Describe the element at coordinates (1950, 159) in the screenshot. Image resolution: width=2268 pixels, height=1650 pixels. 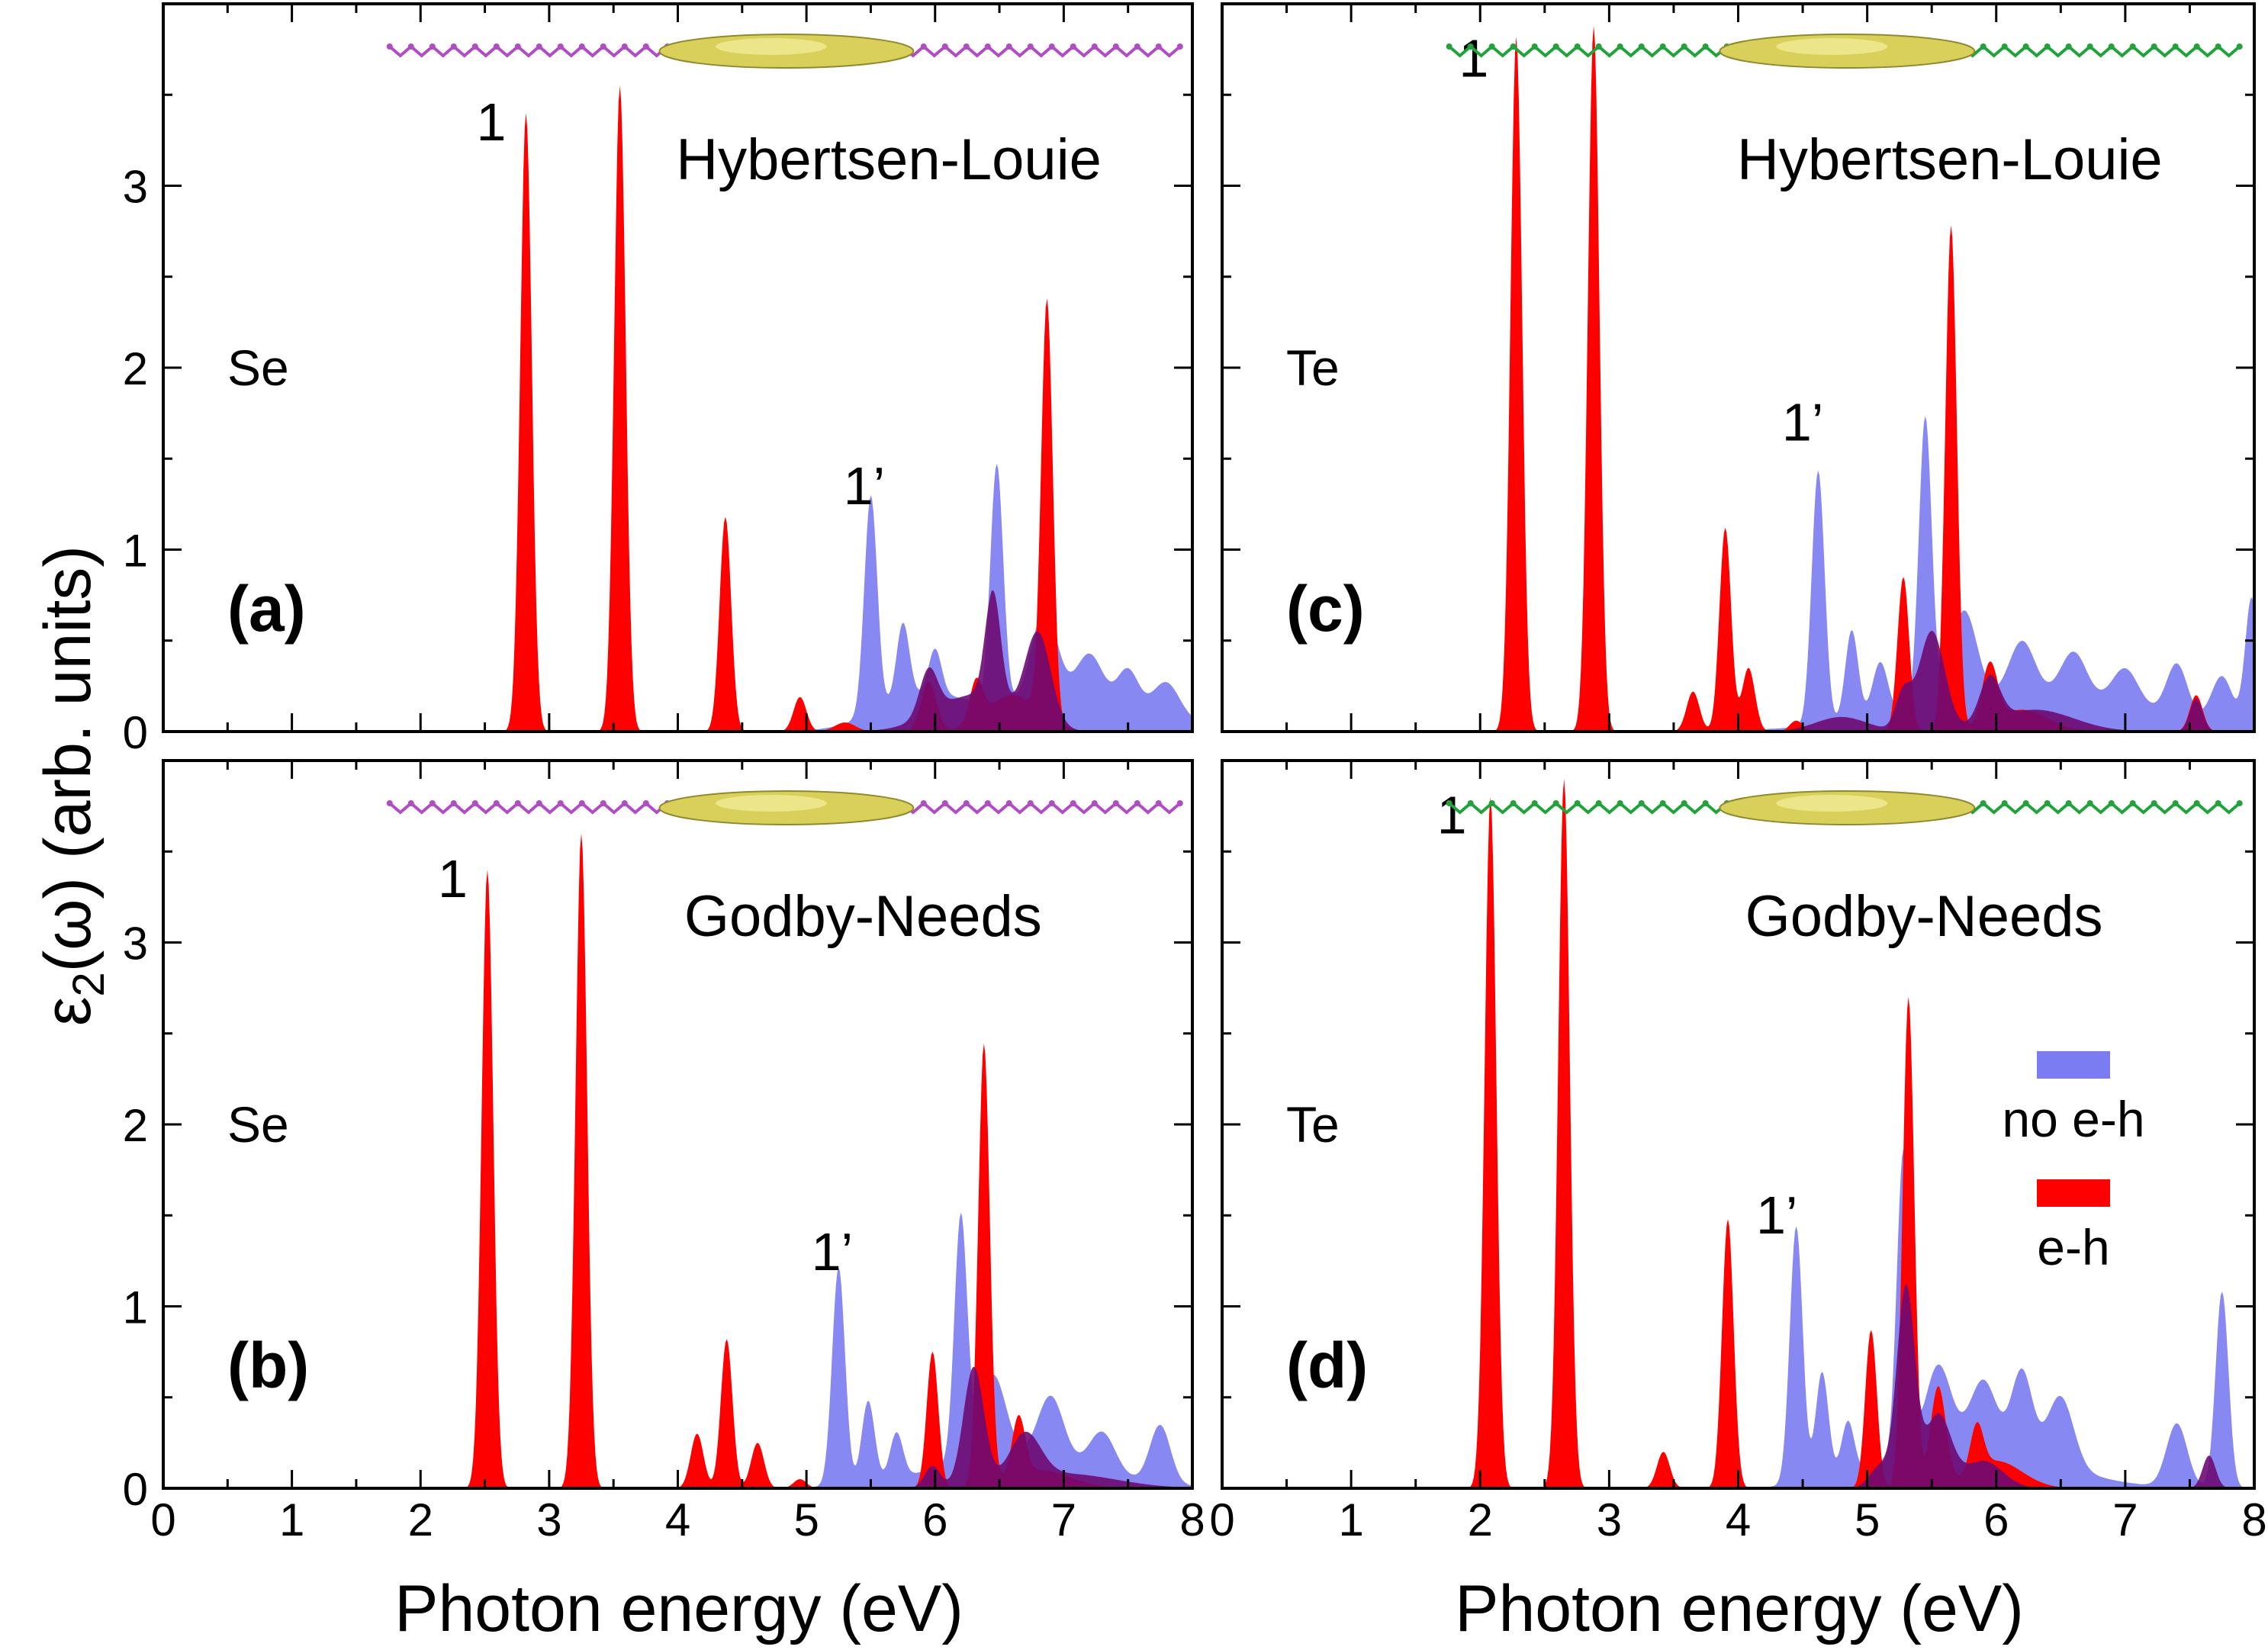
I see `method-label-c: Hybertsen-Louie` at that location.